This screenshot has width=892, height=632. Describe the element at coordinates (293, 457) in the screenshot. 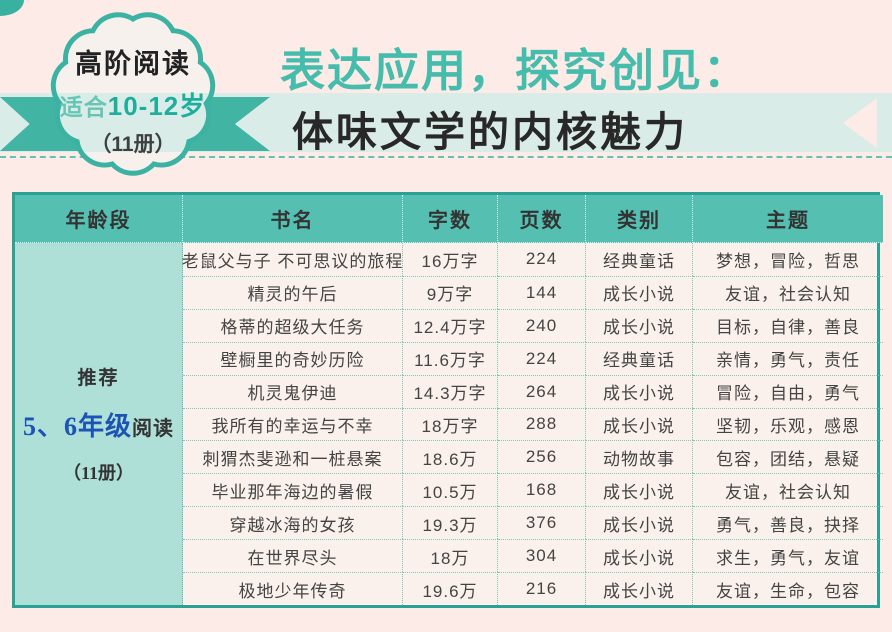

I see `book-title: 刺猬杰斐逊和一桩悬案` at that location.